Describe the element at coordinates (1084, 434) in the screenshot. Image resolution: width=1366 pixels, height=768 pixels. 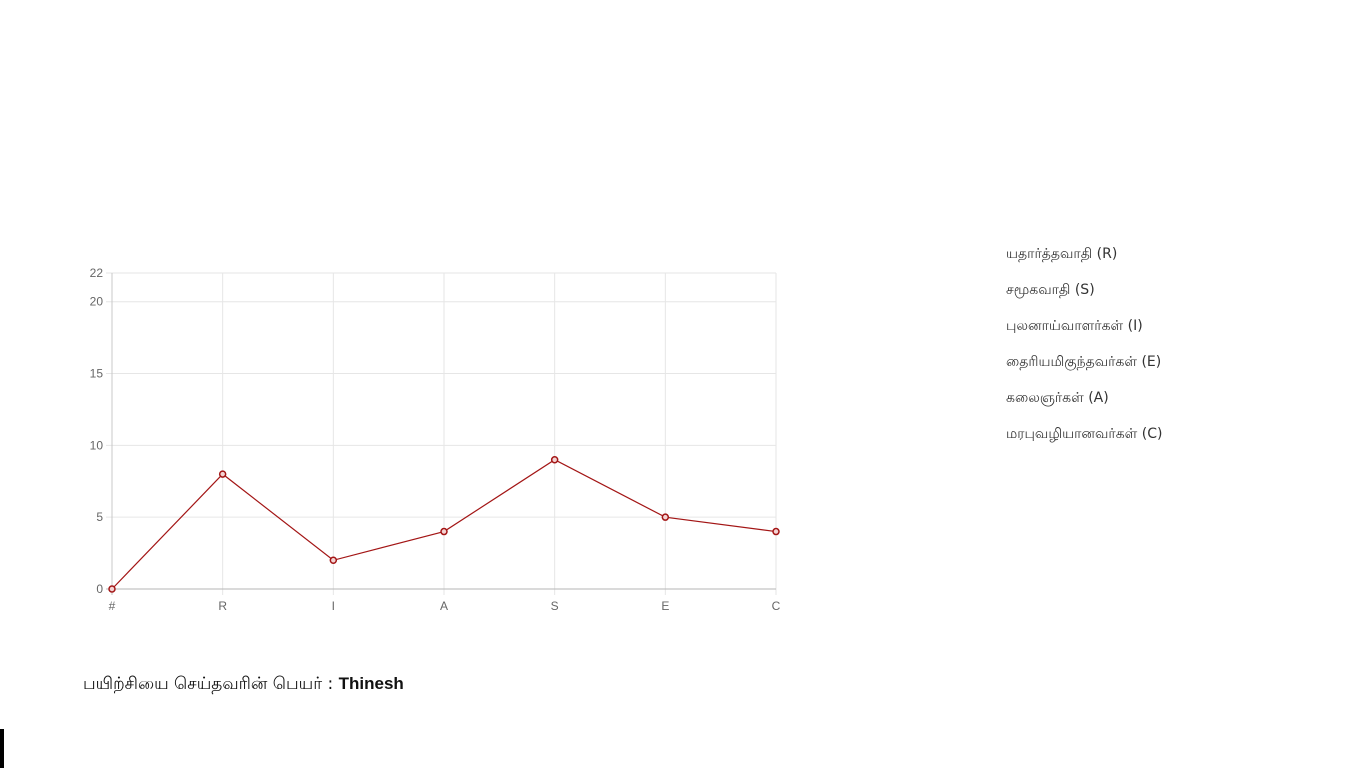
I see `legend-item-c: மரபுவழியானவர்கள் (C)` at that location.